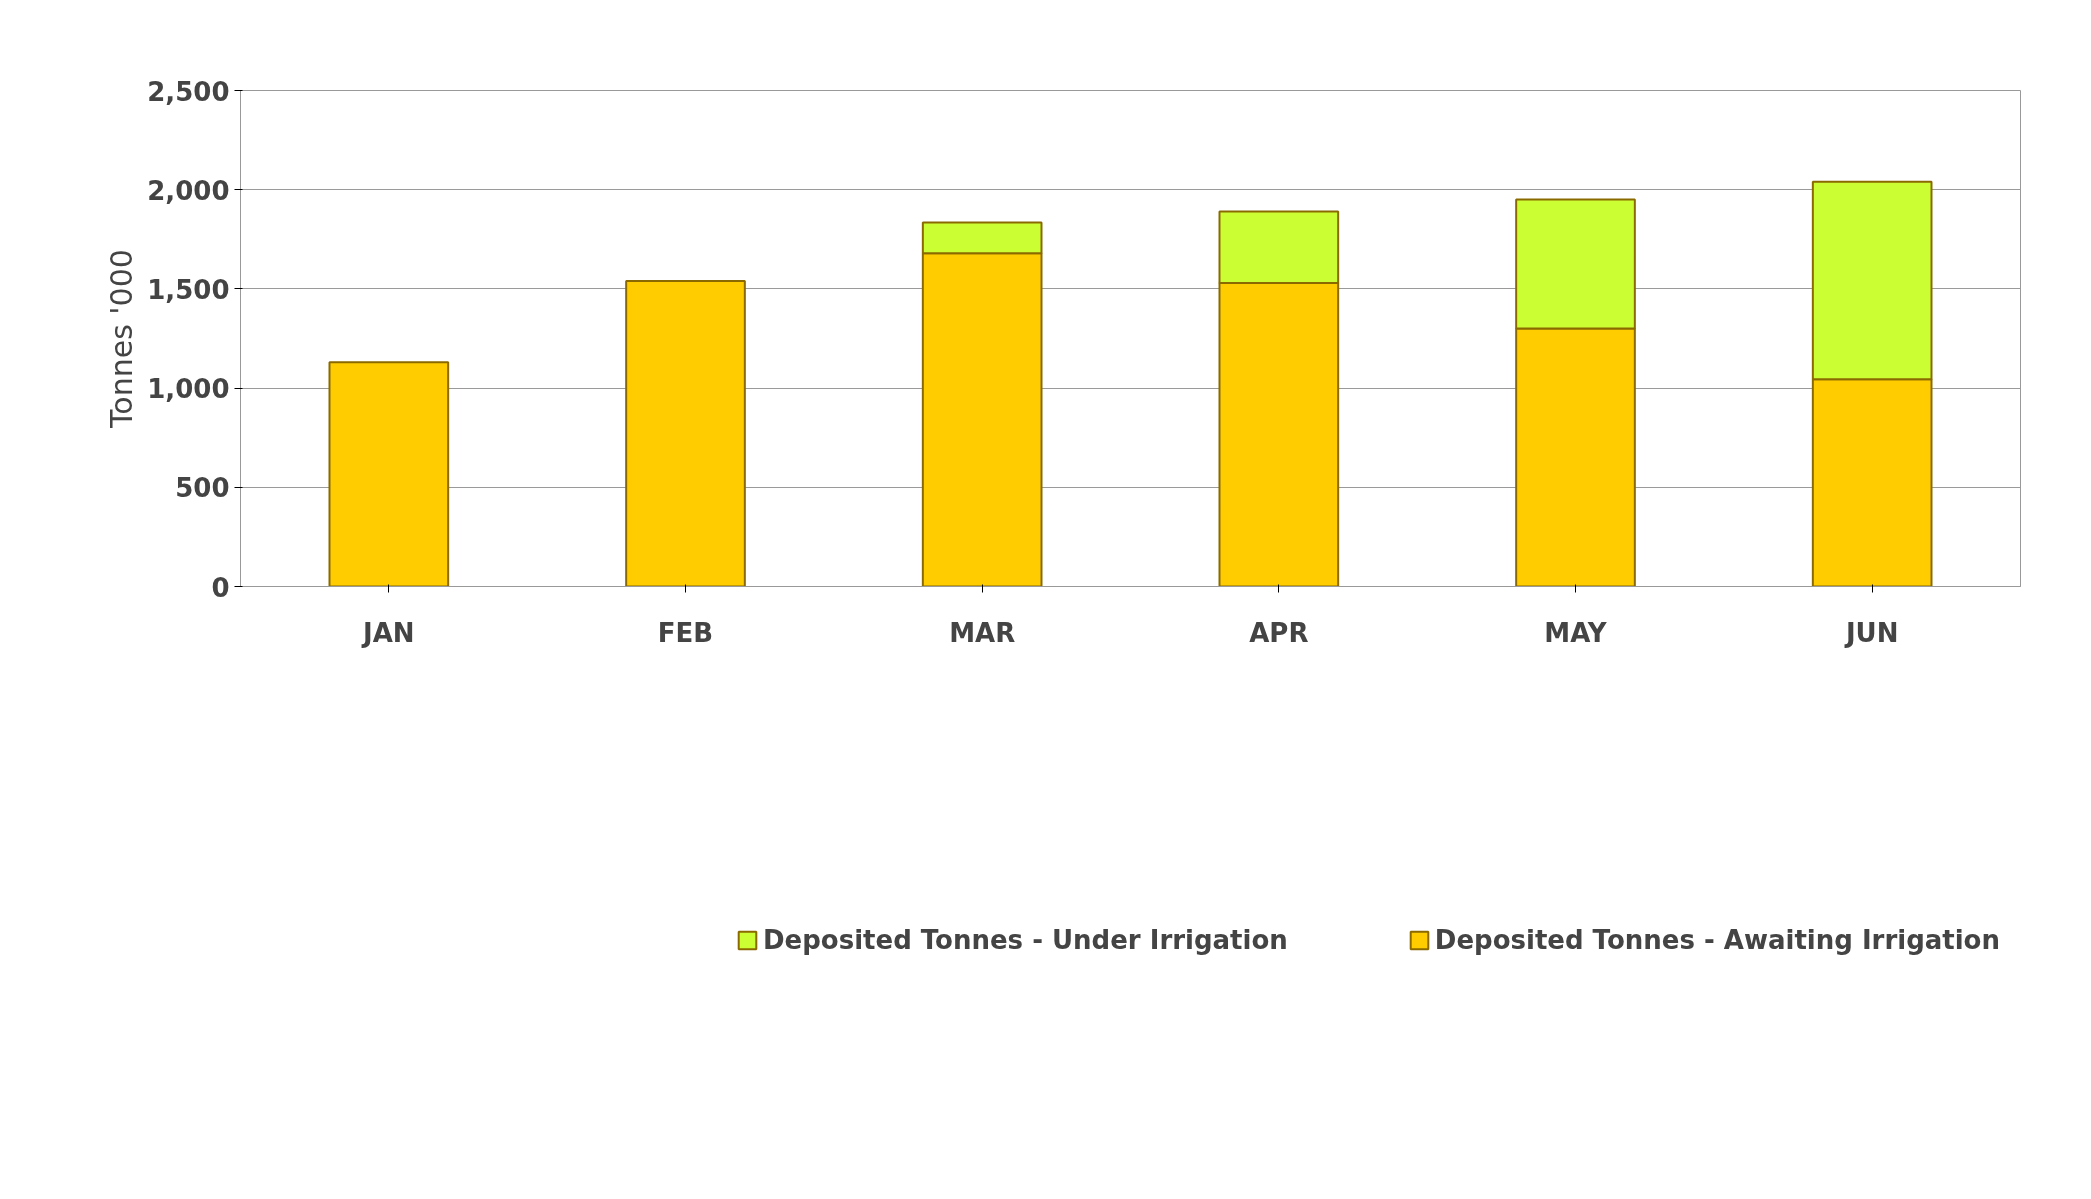 The height and width of the screenshot is (1199, 2091). I want to click on legend-label: Deposited Tonnes - Under Irrigation, so click(1025, 940).